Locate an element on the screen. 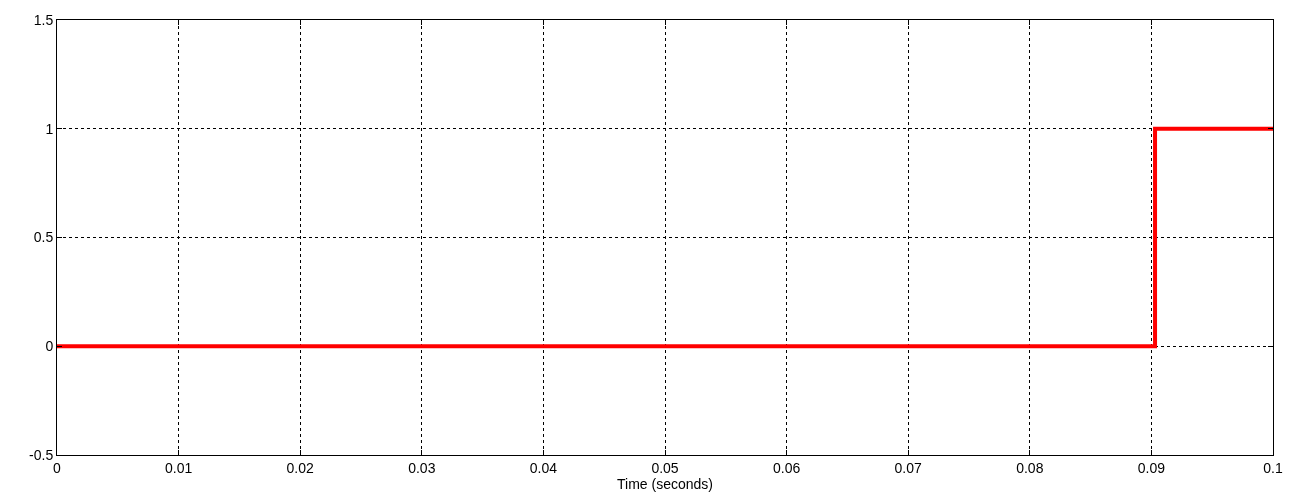  x-tick-label: 0.1 is located at coordinates (1273, 467).